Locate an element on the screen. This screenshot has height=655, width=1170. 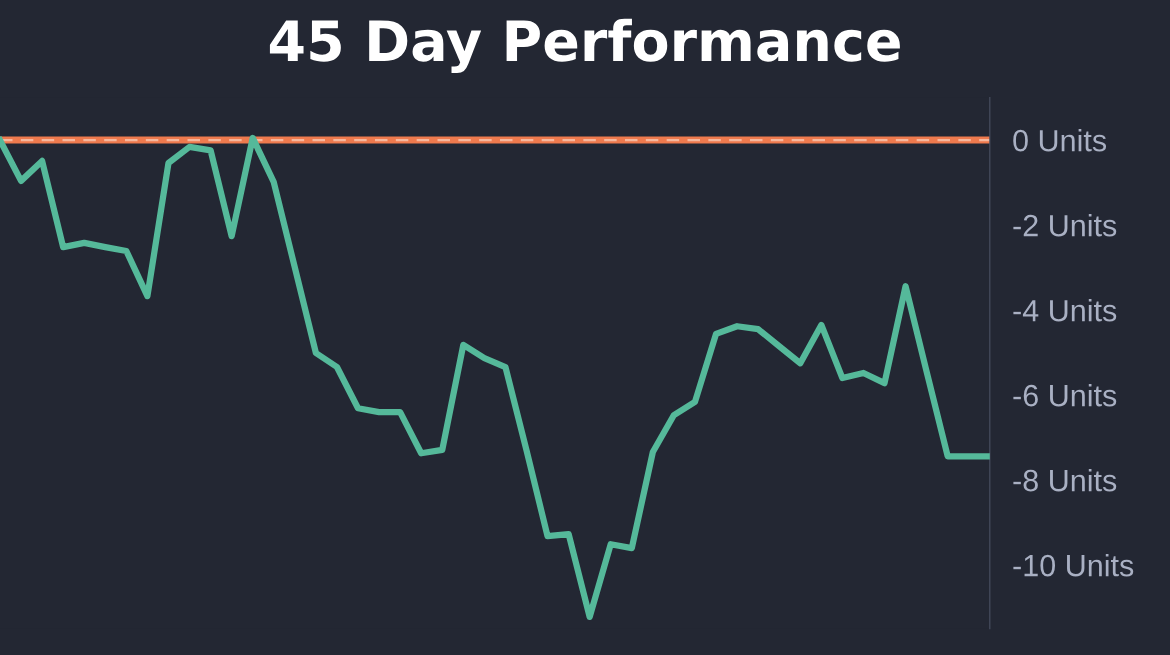
y-tick-label: 0 Units is located at coordinates (1060, 140).